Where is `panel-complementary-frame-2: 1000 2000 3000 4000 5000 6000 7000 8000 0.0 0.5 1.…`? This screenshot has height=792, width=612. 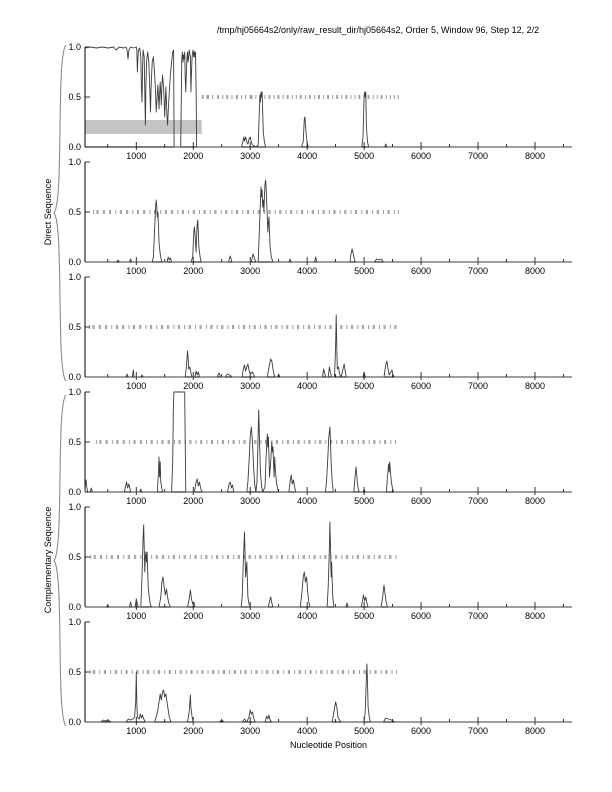
panel-complementary-frame-2: 1000 2000 3000 4000 5000 6000 7000 8000 0.0 0.5 1.… is located at coordinates (320, 561).